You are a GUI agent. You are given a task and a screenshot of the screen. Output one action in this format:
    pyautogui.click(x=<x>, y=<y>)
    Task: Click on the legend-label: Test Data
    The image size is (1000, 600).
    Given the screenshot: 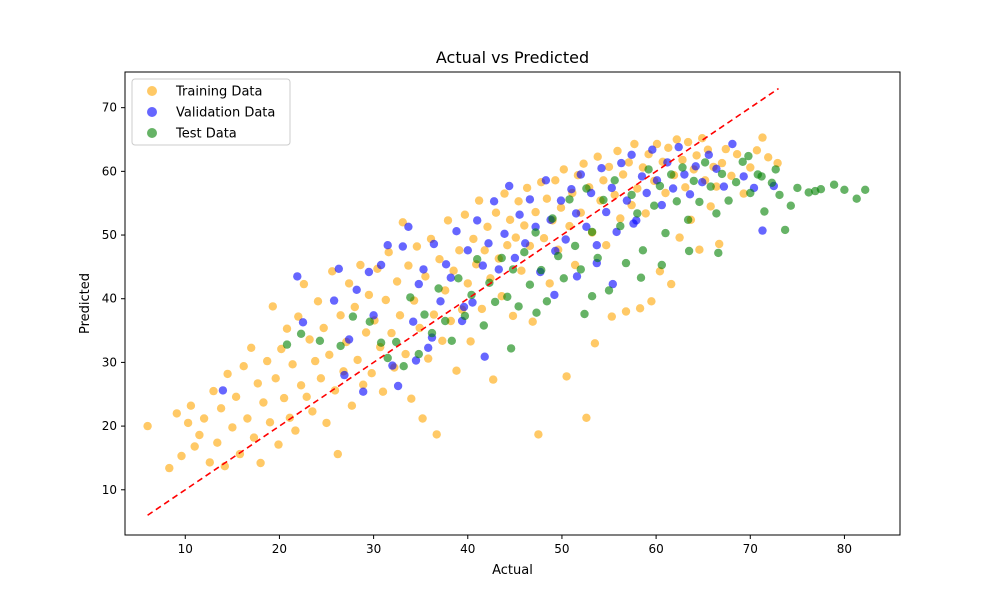 What is the action you would take?
    pyautogui.click(x=206, y=134)
    